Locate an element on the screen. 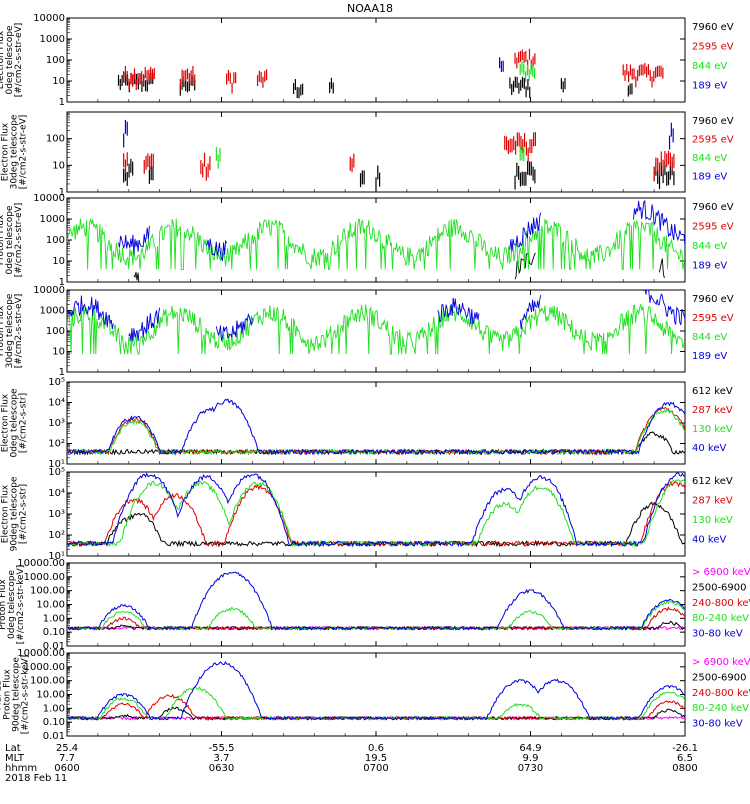 The height and width of the screenshot is (804, 750). panel-frame is located at coordinates (376, 604).